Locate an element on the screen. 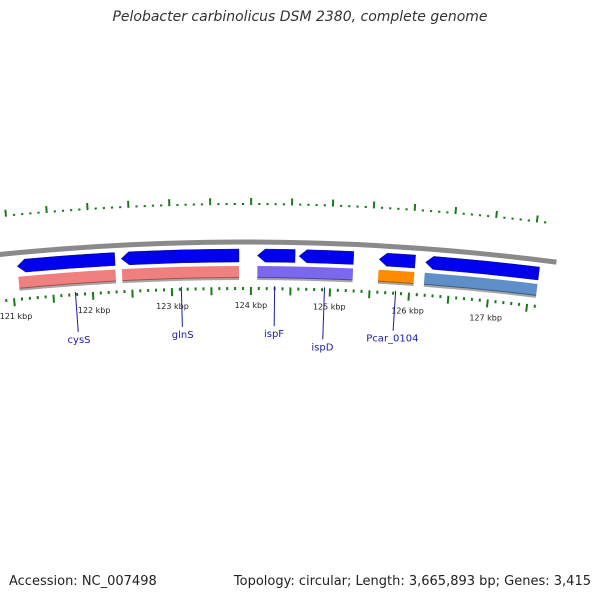  gene-labels: uvrBcysSglnSispFispDPcar_0104 is located at coordinates (243, 319).